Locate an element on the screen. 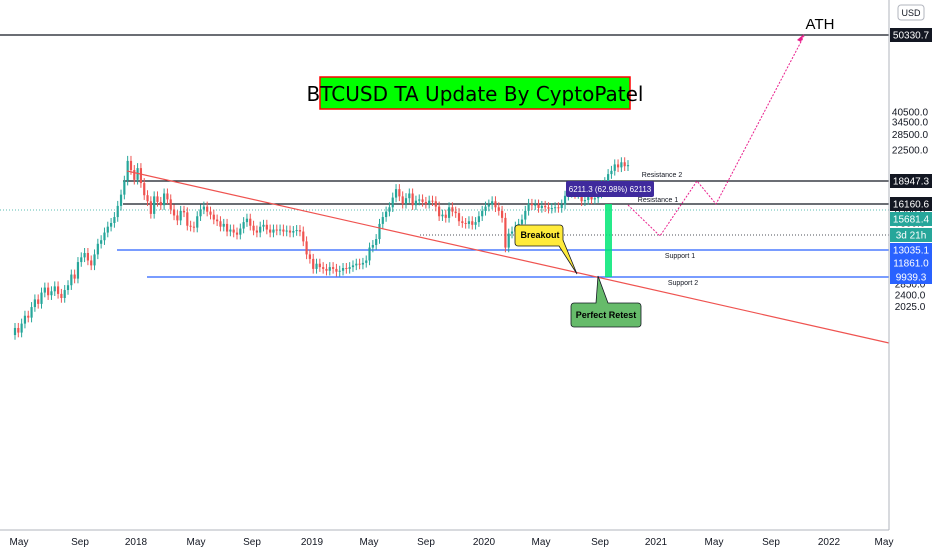 This screenshot has width=932, height=550. price-tag-label: 15681.4 is located at coordinates (911, 220).